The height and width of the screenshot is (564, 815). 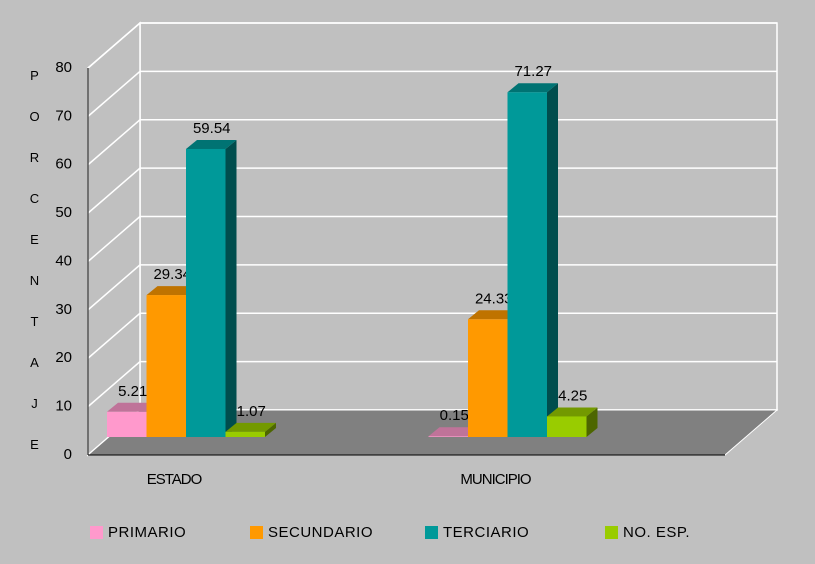 What do you see at coordinates (486, 532) in the screenshot?
I see `legend-label: TERCIARIO` at bounding box center [486, 532].